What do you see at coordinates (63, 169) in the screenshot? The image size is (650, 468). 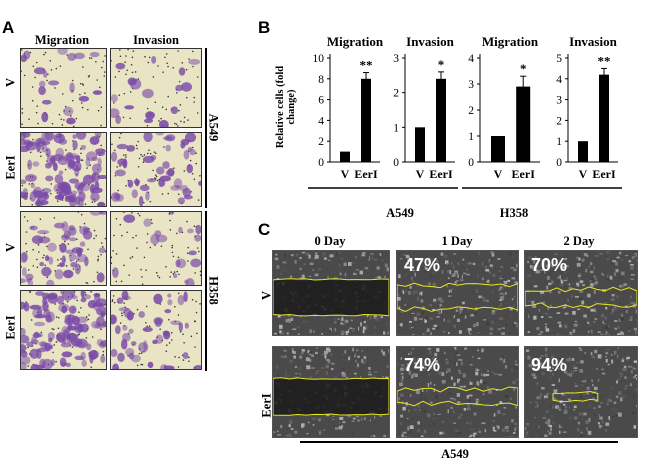 I see `micrograph-a549-eeri-migration` at bounding box center [63, 169].